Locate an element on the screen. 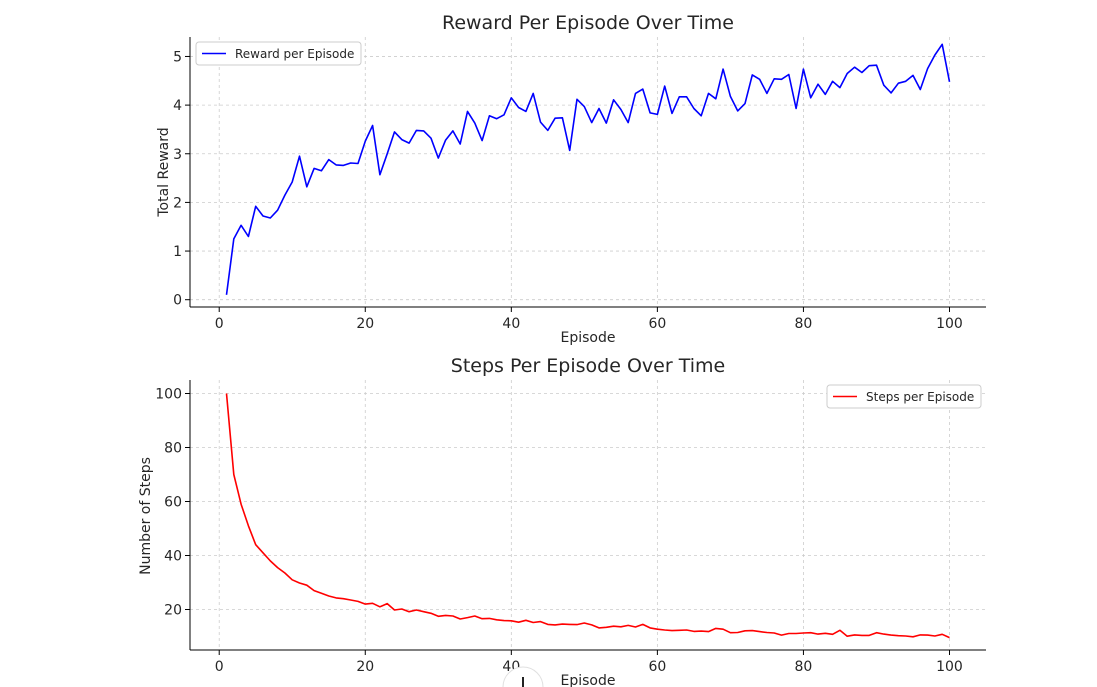 The width and height of the screenshot is (1097, 687). reward-x-tick-label-80: 80 is located at coordinates (804, 324).